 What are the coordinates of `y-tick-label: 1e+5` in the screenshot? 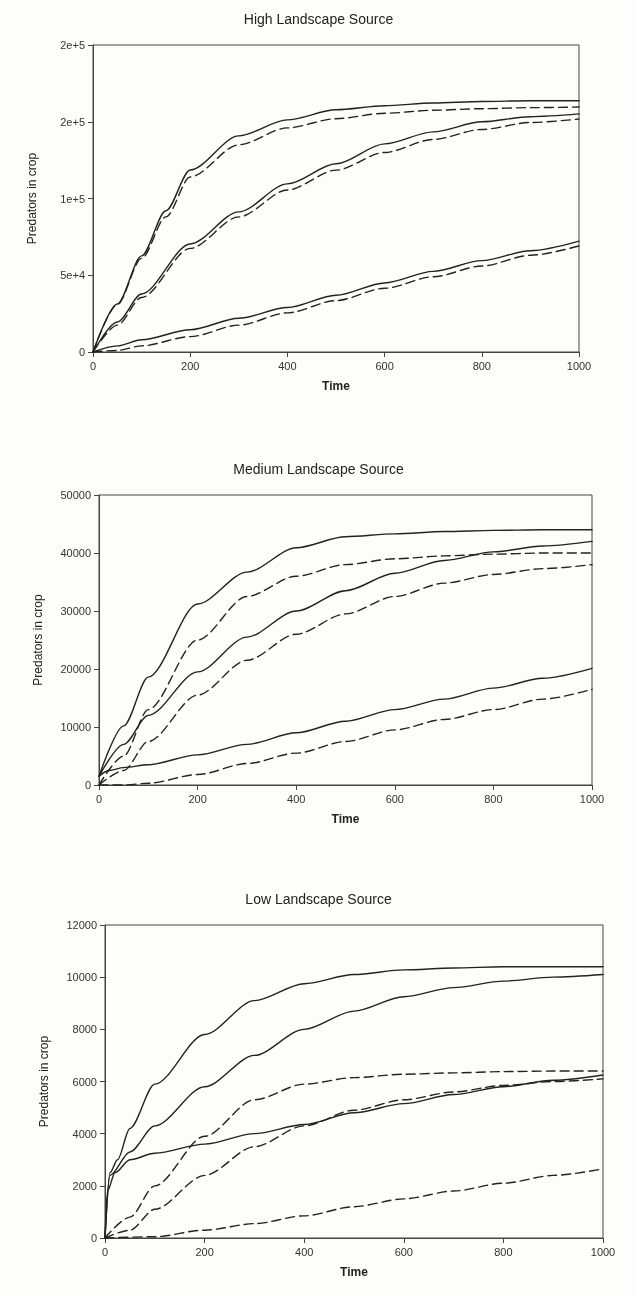 It's located at (72, 198).